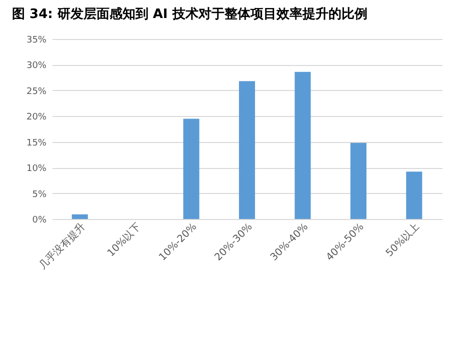 The height and width of the screenshot is (343, 474). I want to click on y-tick-label: 25%, so click(36, 91).